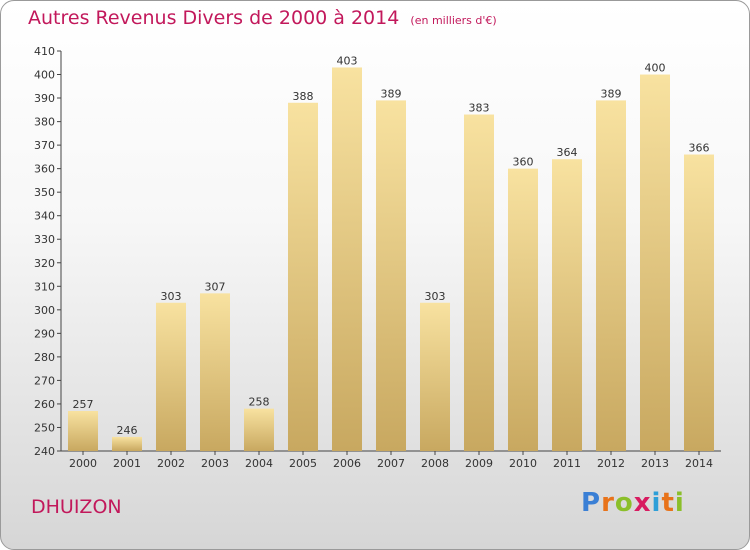 Image resolution: width=750 pixels, height=550 pixels. I want to click on logo-letter: r, so click(608, 503).